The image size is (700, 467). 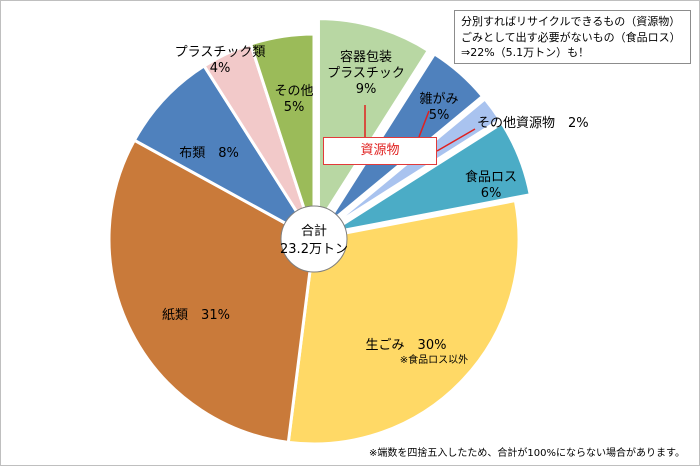 I want to click on slice-note: ※食品ロス以外, so click(x=434, y=359).